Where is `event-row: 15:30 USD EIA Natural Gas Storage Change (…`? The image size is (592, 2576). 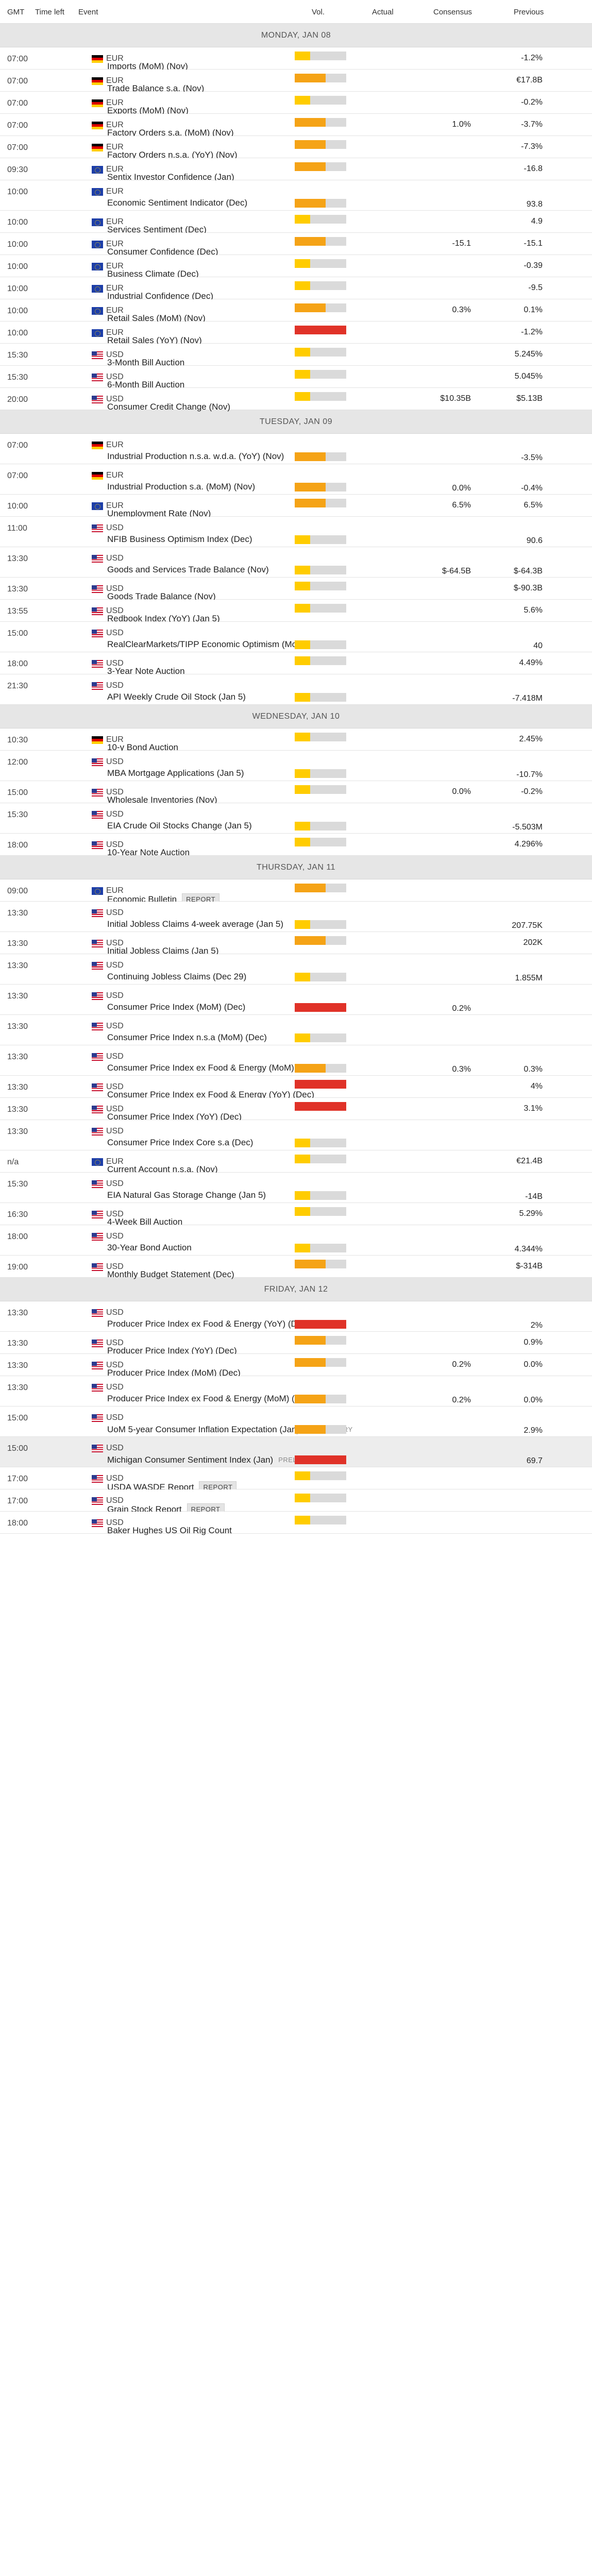
event-row: 15:30 USD EIA Natural Gas Storage Change (… is located at coordinates (296, 1188).